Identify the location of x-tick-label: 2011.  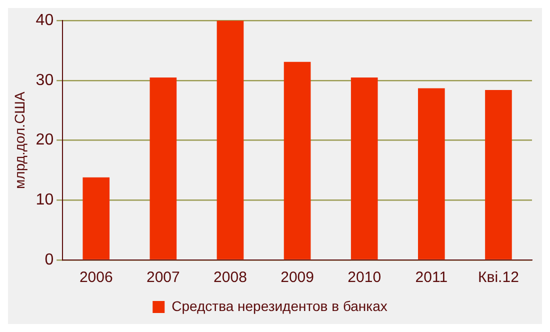
(431, 277).